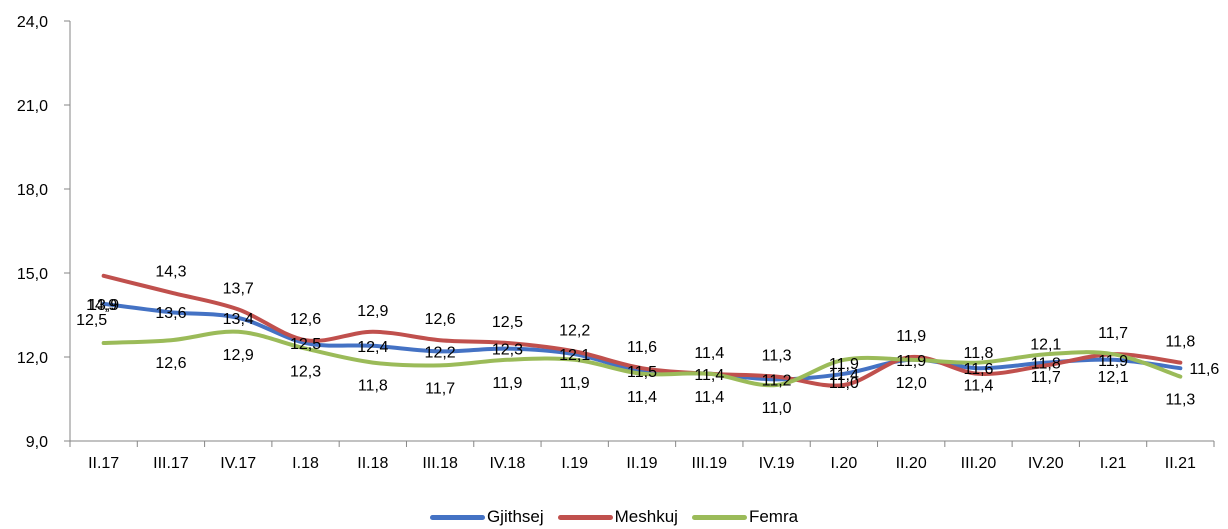  Describe the element at coordinates (37, 442) in the screenshot. I see `y-tick-label: 9,0` at that location.